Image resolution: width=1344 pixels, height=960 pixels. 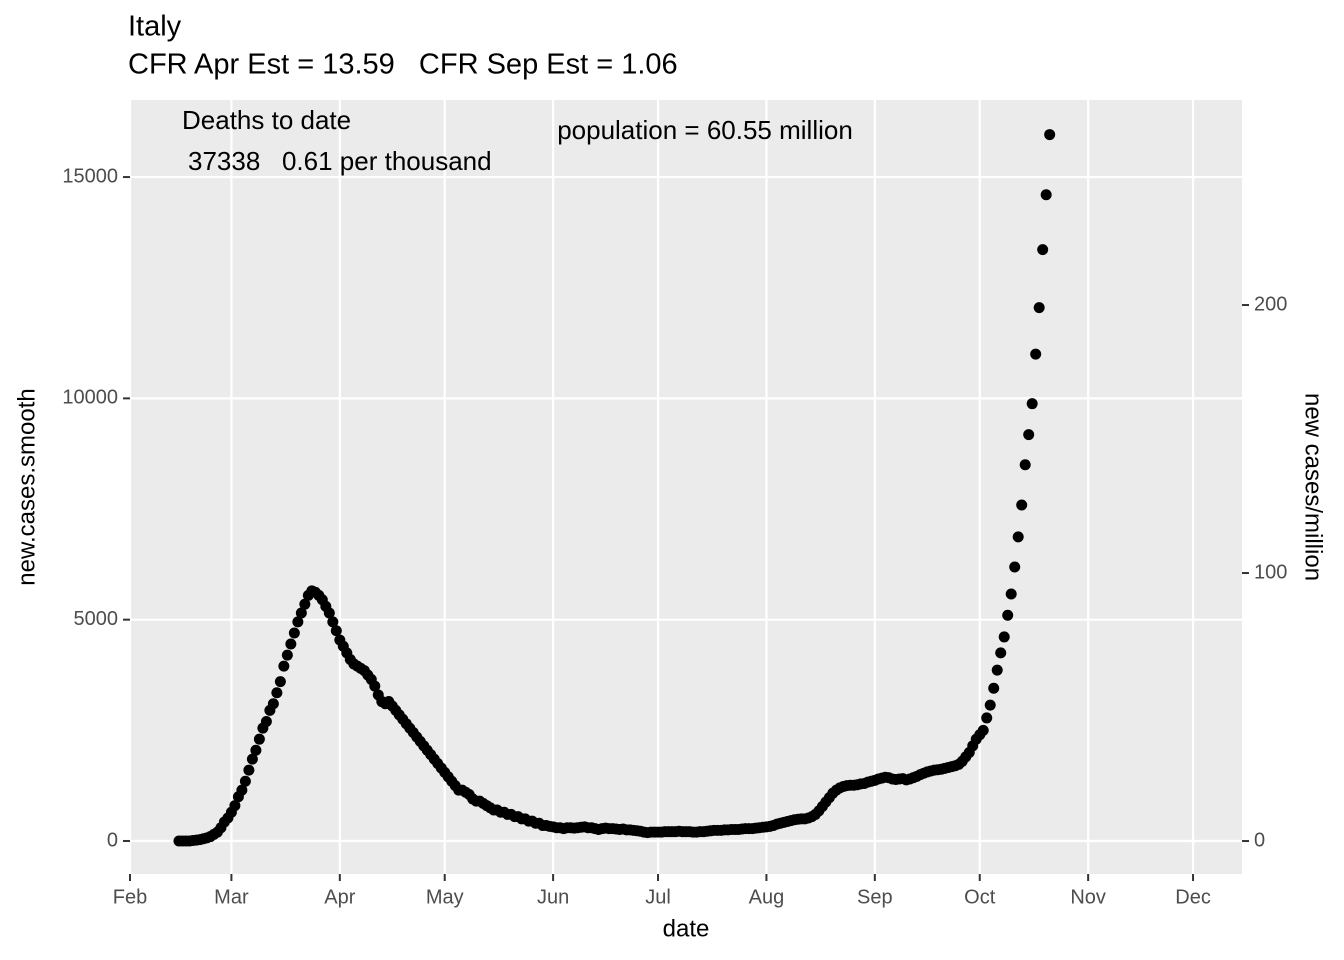 I want to click on x-tick-label: Oct, so click(x=980, y=897).